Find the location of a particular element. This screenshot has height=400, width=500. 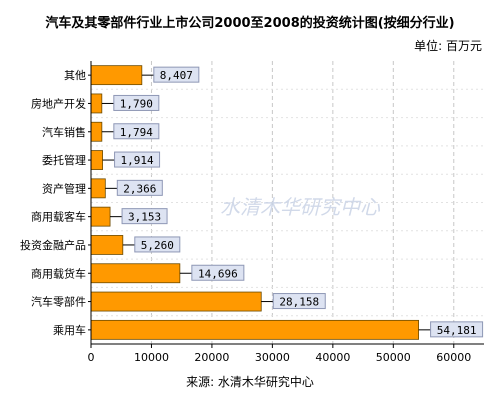

category-label: 汽车零部件 is located at coordinates (58, 302).